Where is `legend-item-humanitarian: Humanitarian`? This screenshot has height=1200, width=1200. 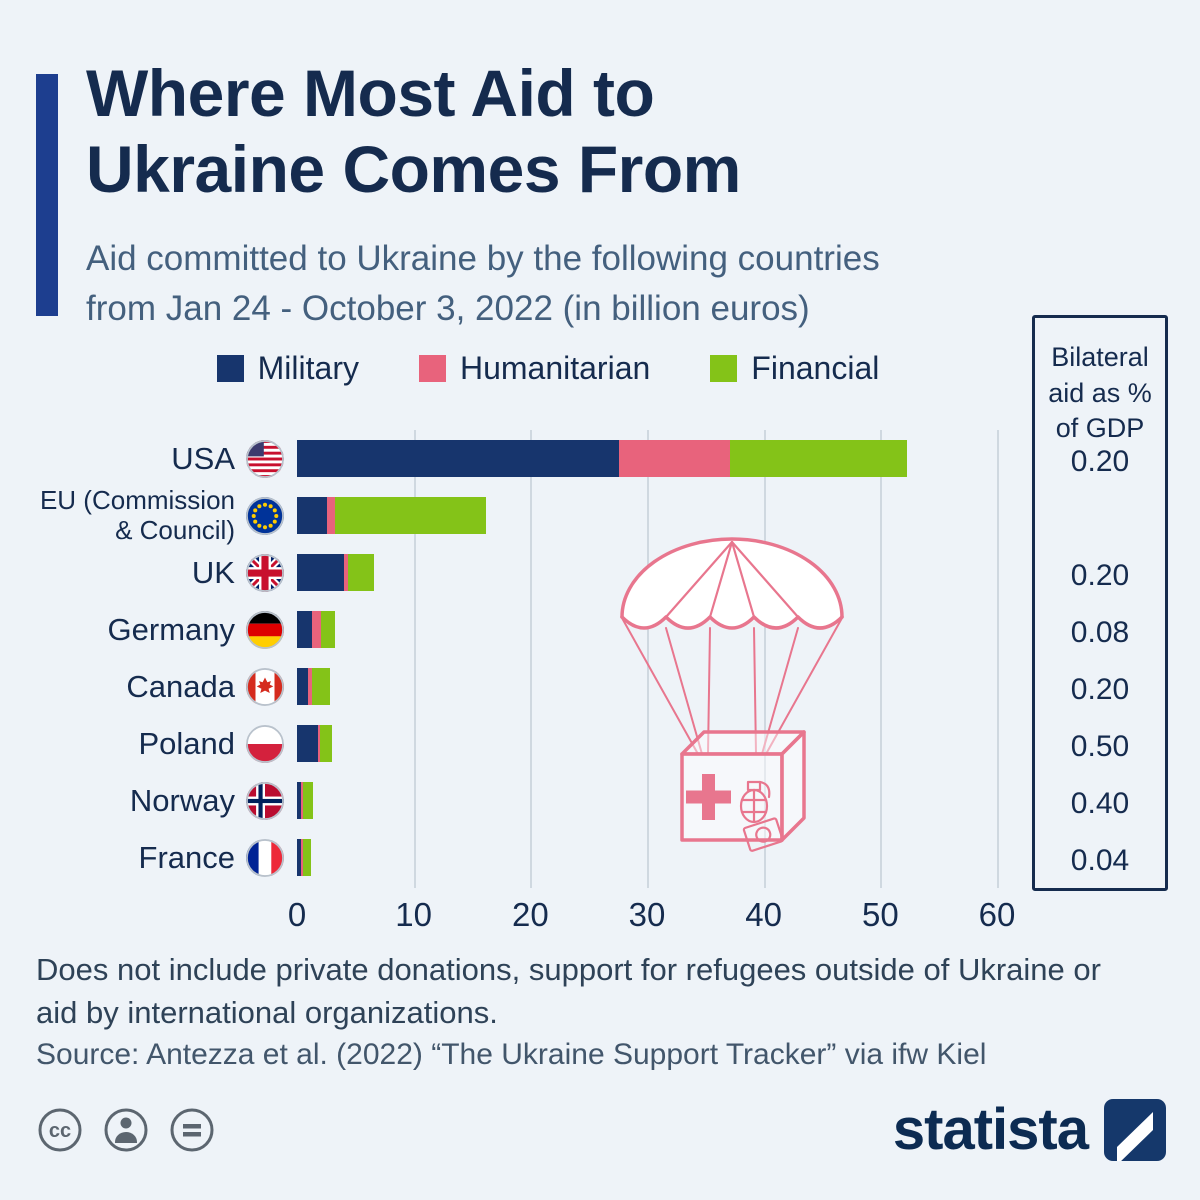 legend-item-humanitarian: Humanitarian is located at coordinates (534, 368).